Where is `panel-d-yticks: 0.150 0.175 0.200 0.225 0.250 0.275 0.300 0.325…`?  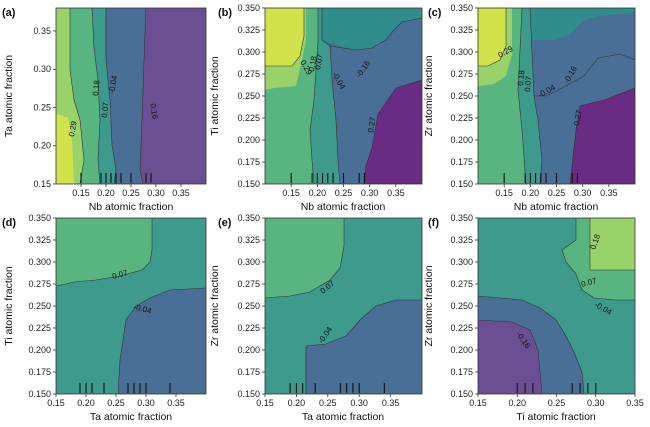
panel-d-yticks: 0.150 0.175 0.200 0.225 0.250 0.275 0.300 0.325… is located at coordinates (42, 306).